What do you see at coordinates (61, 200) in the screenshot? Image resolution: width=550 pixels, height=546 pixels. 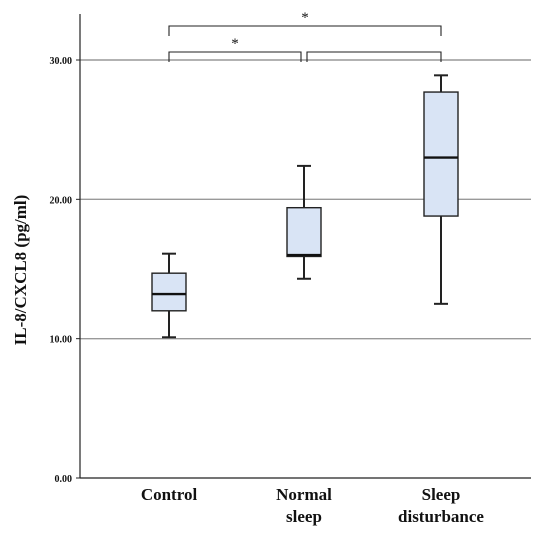 I see `y-tick-label: 20.00` at bounding box center [61, 200].